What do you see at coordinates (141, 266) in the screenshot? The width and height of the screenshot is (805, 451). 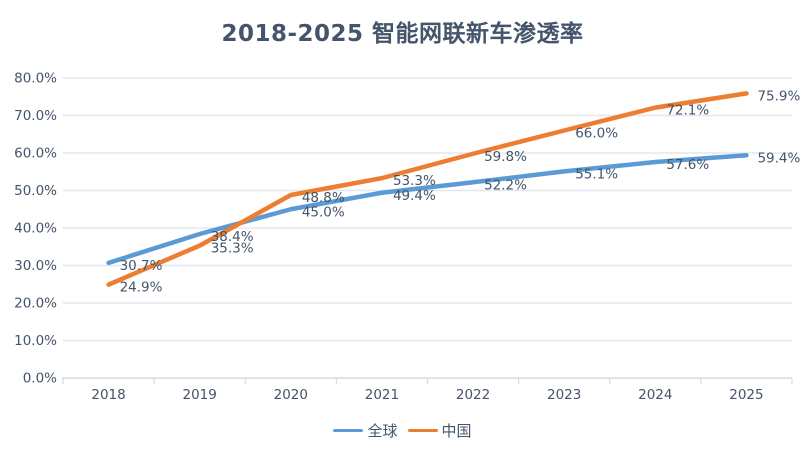 I see `data-label-0-0: 30.7%` at bounding box center [141, 266].